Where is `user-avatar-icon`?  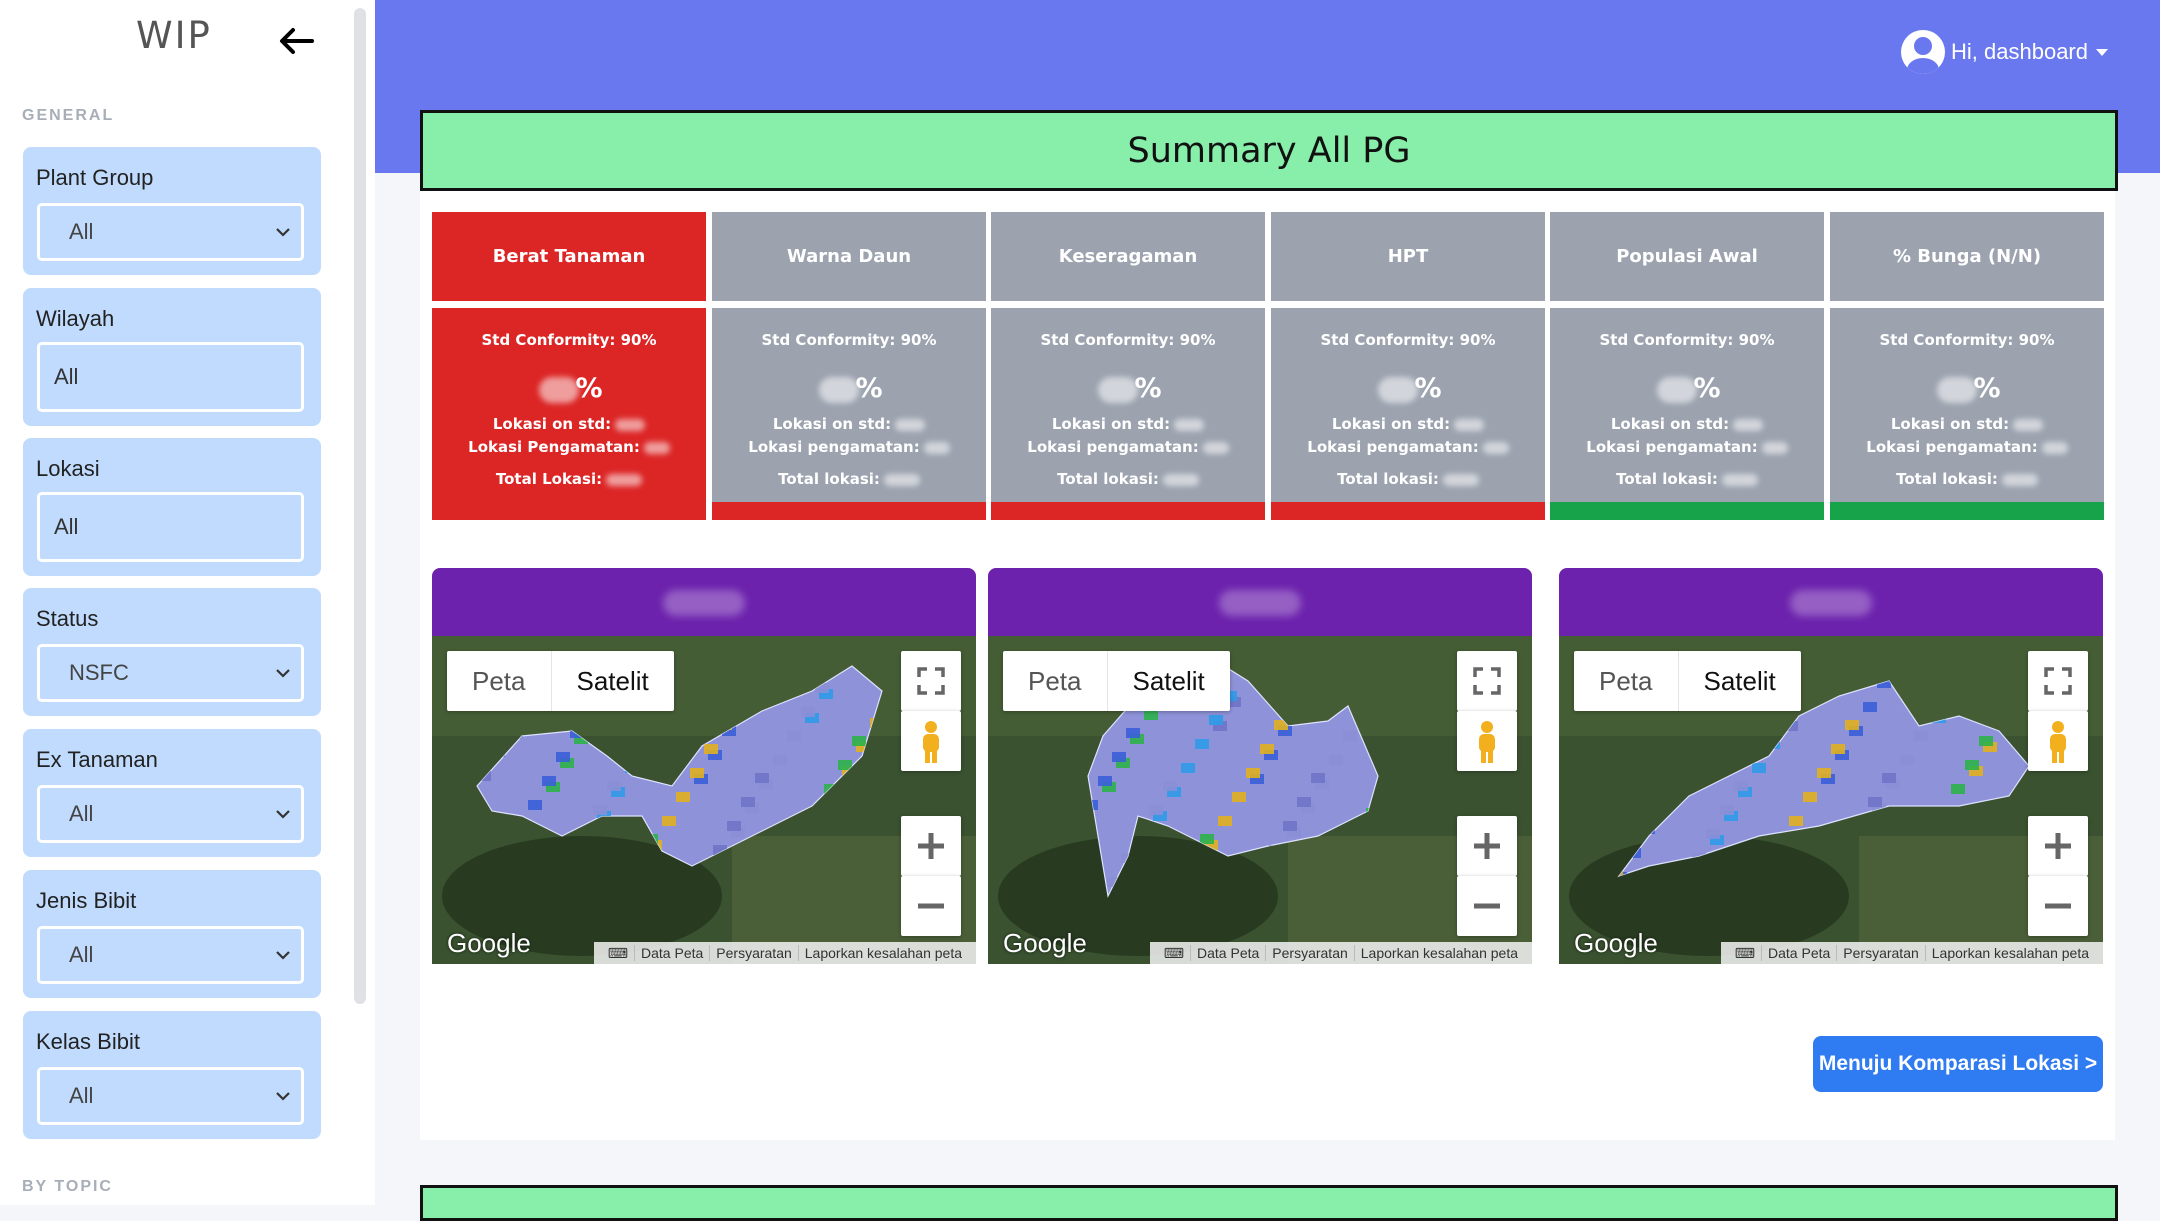
user-avatar-icon is located at coordinates (1923, 52).